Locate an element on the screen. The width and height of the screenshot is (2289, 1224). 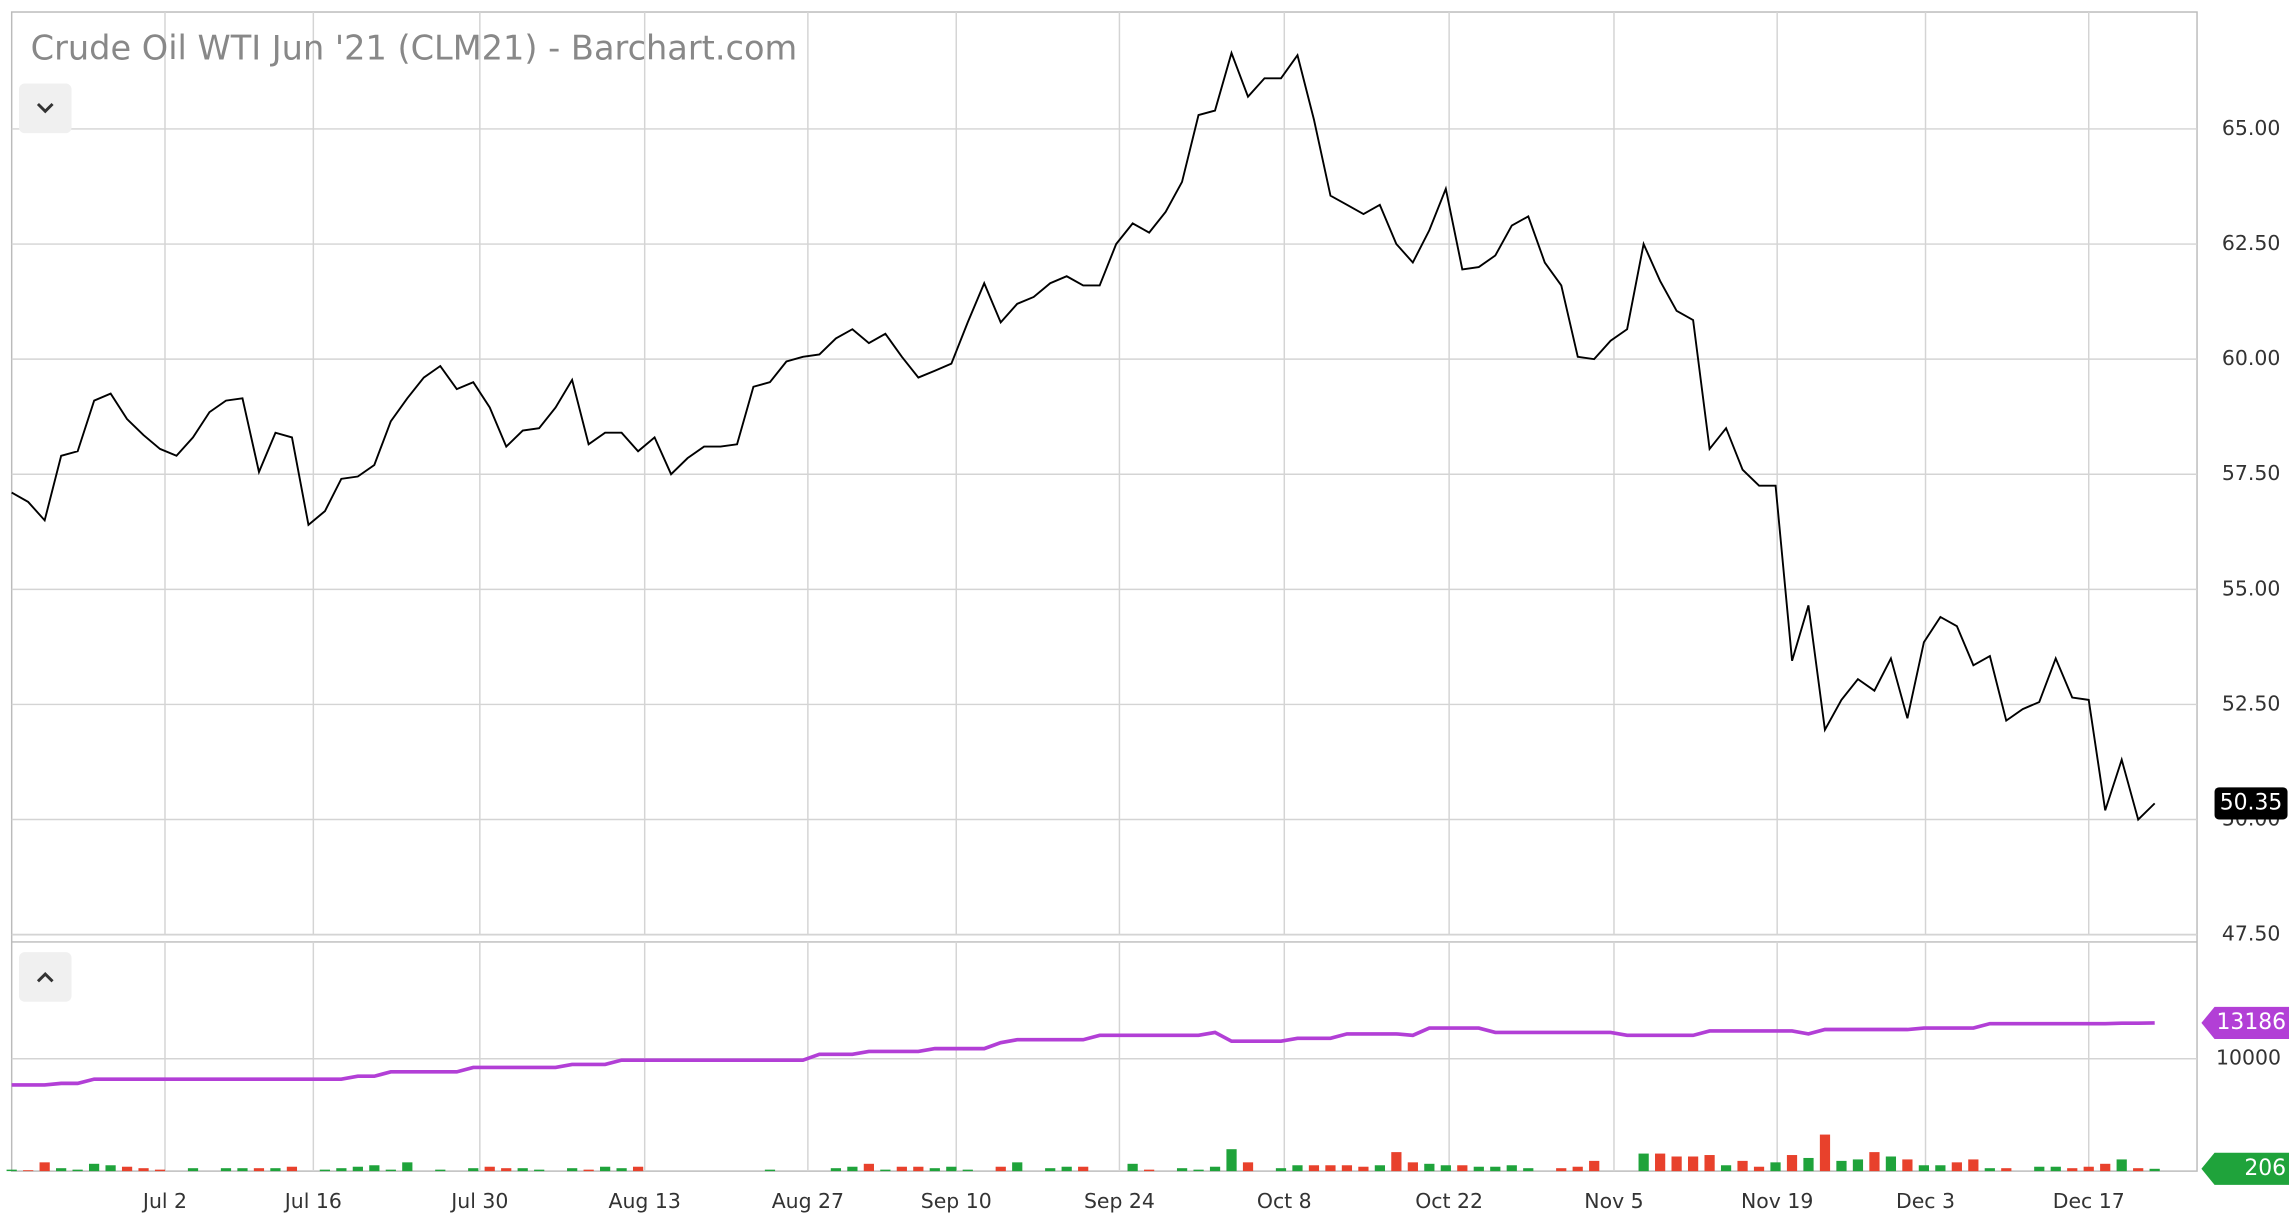
x-tick-label: Aug 13 is located at coordinates (645, 1201).